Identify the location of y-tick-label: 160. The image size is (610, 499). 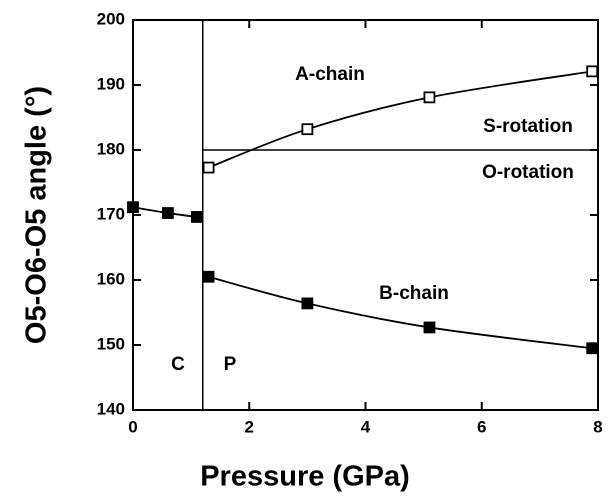
(111, 278).